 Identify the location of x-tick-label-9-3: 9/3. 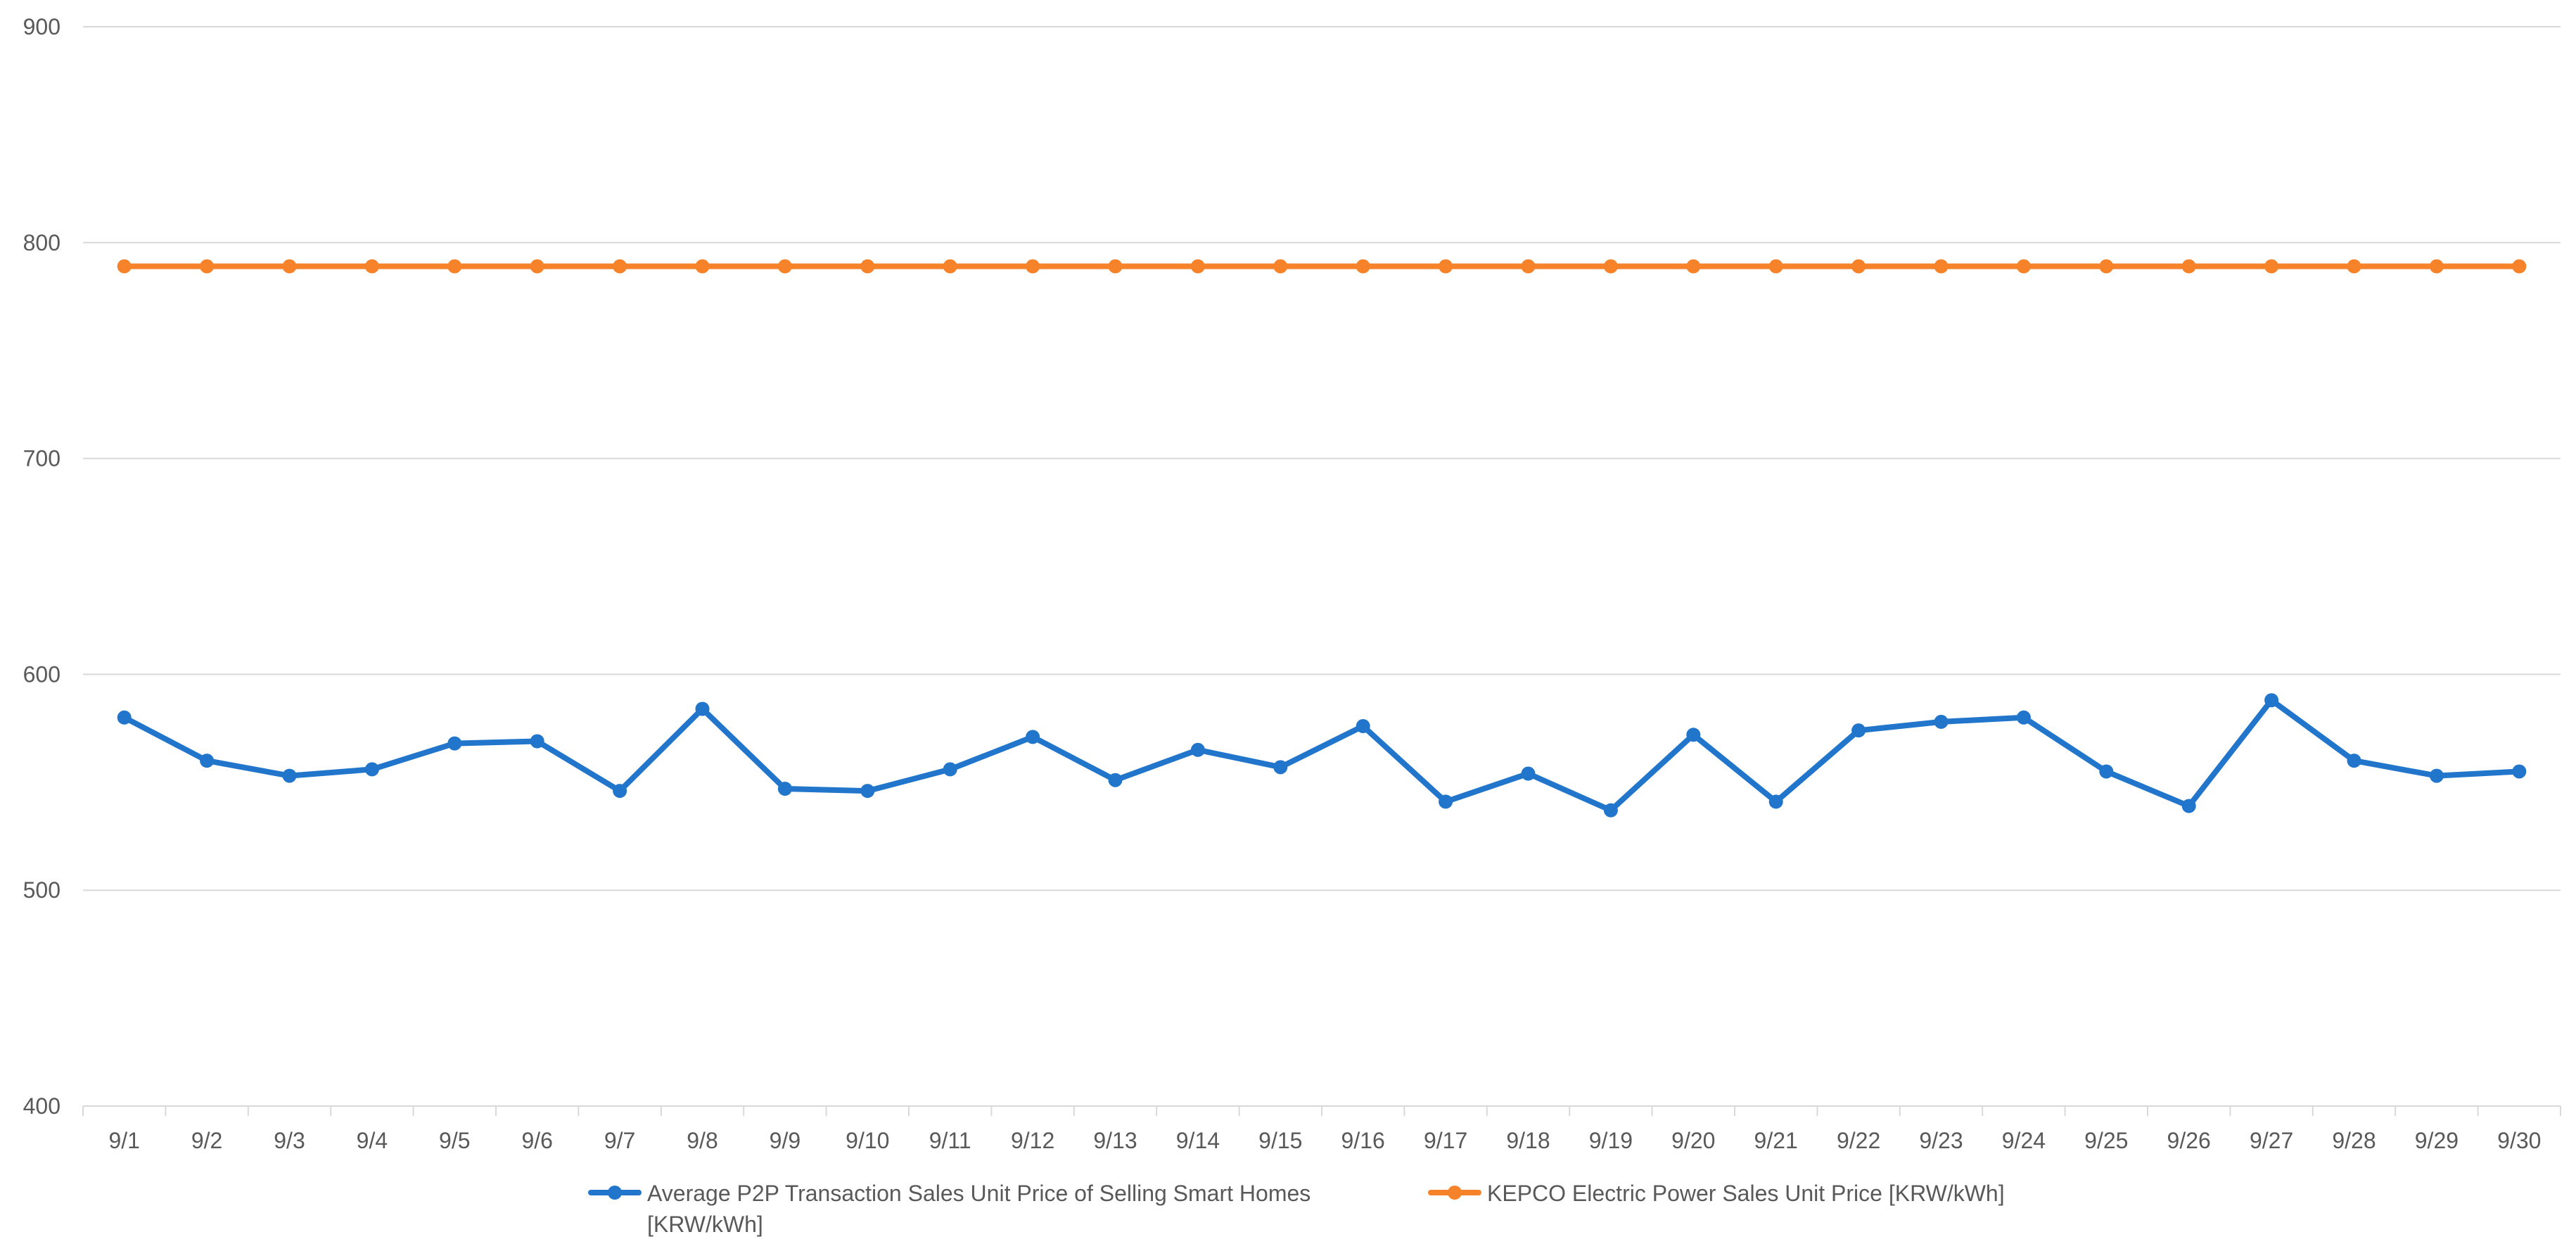
(289, 1140).